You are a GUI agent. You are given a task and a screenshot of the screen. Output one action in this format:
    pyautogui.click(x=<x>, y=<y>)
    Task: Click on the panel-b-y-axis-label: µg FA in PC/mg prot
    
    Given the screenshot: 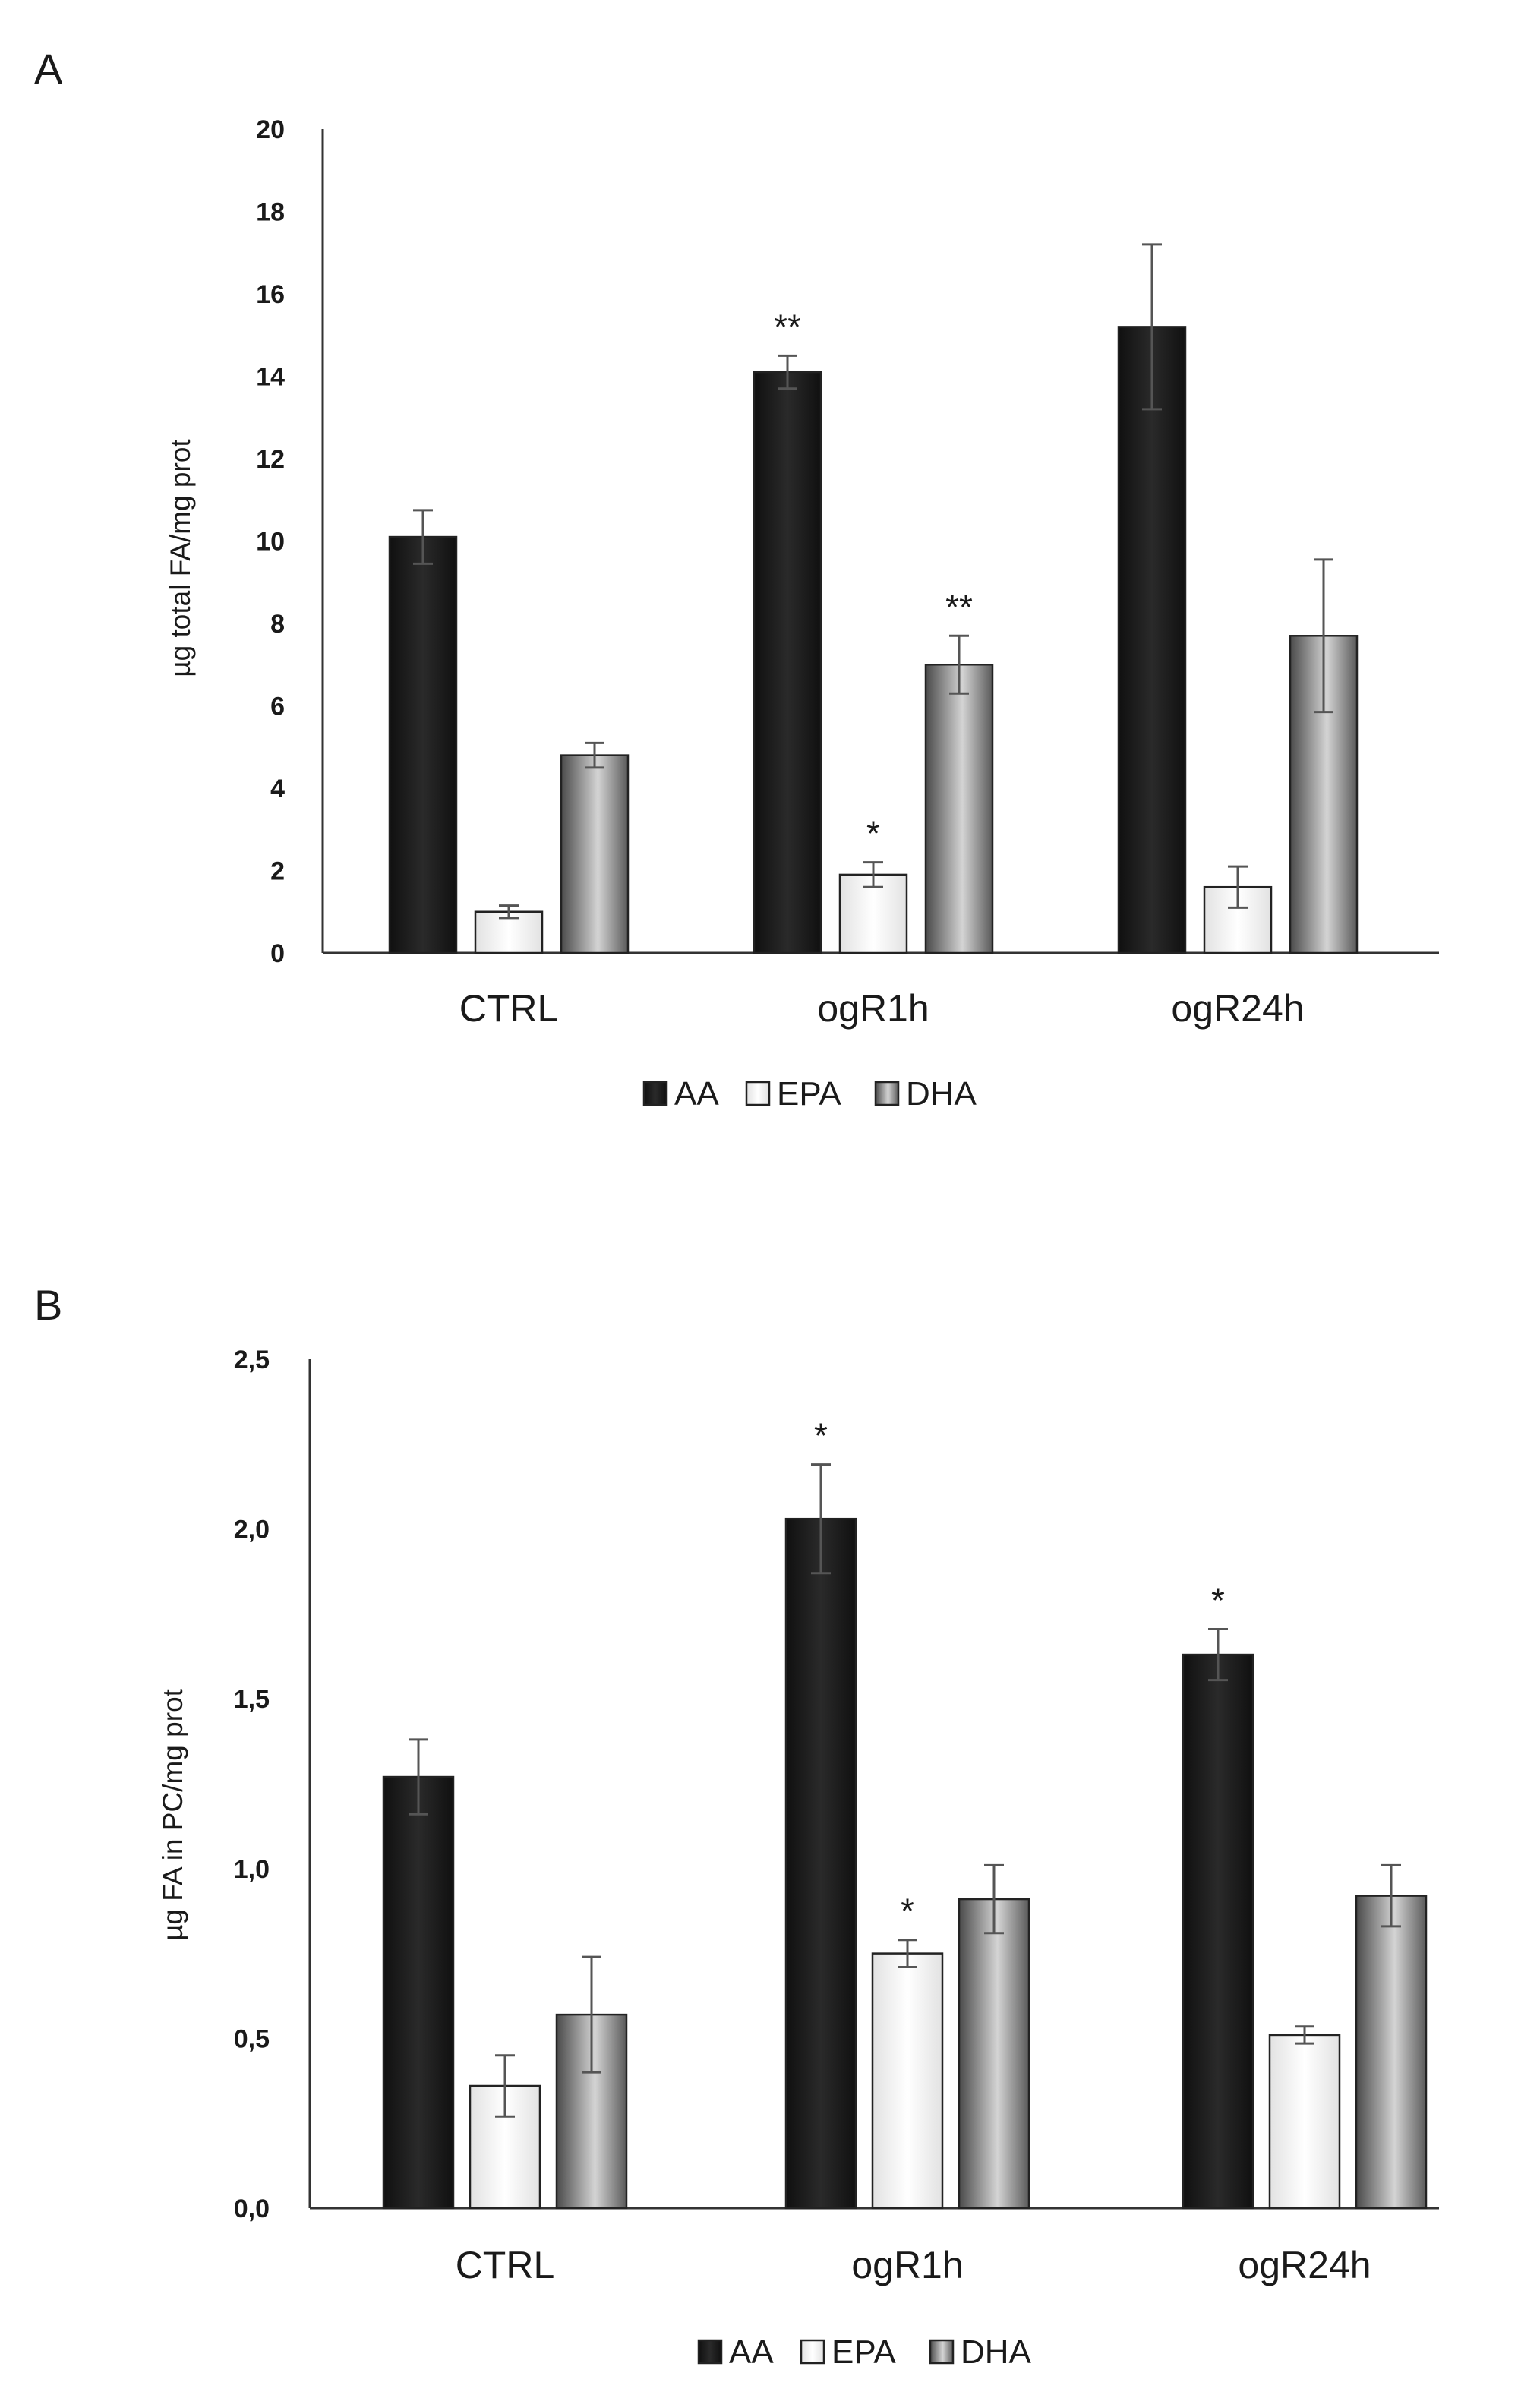 What is the action you would take?
    pyautogui.click(x=172, y=1814)
    